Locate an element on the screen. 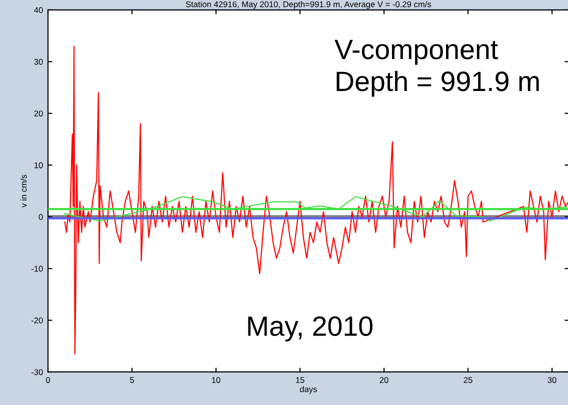 The height and width of the screenshot is (405, 568). y-tick-label: 30 is located at coordinates (38, 61).